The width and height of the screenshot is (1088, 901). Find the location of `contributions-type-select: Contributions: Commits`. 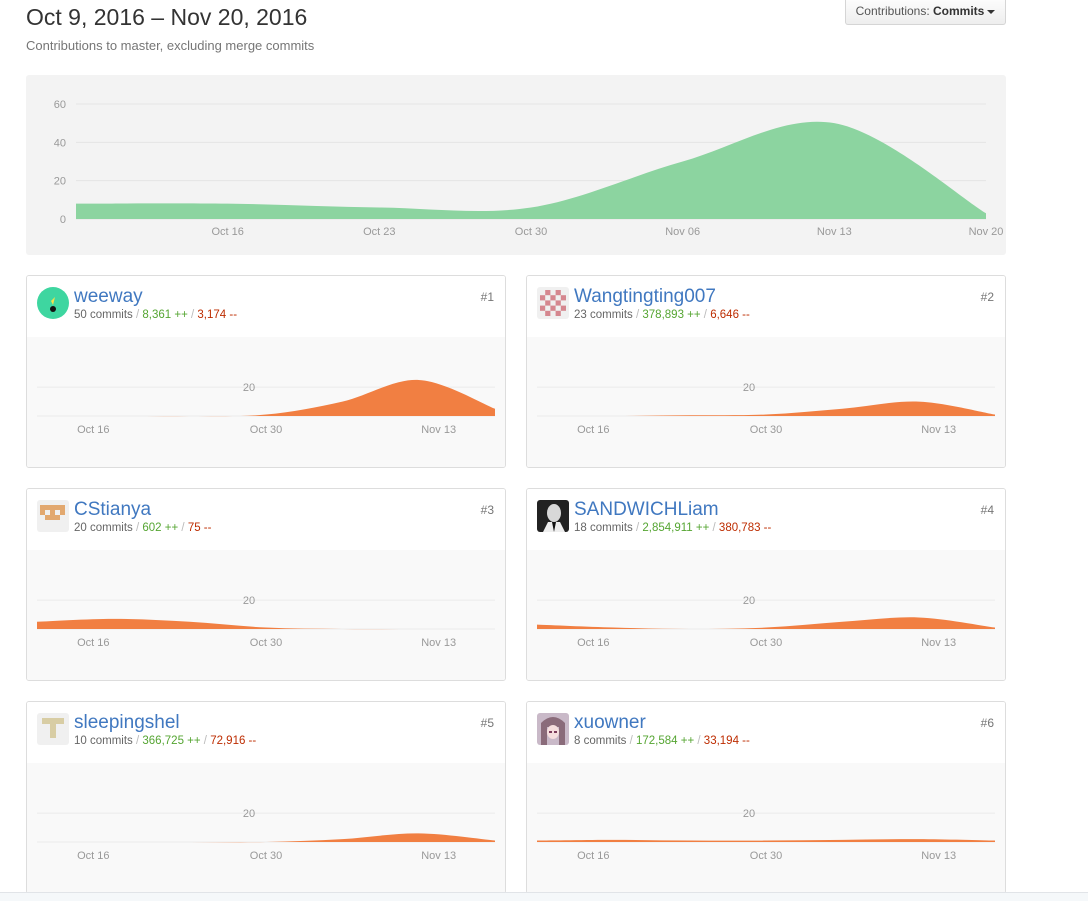

contributions-type-select: Contributions: Commits is located at coordinates (925, 12).